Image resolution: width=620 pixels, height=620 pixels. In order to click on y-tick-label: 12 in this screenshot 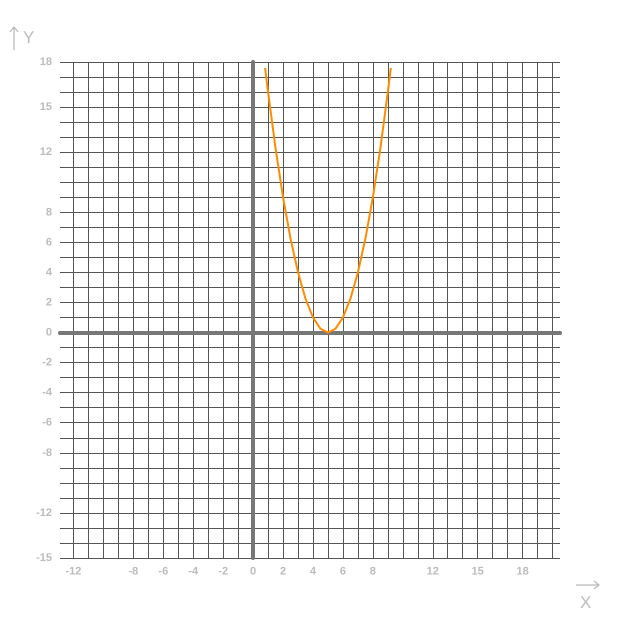, I will do `click(46, 152)`.